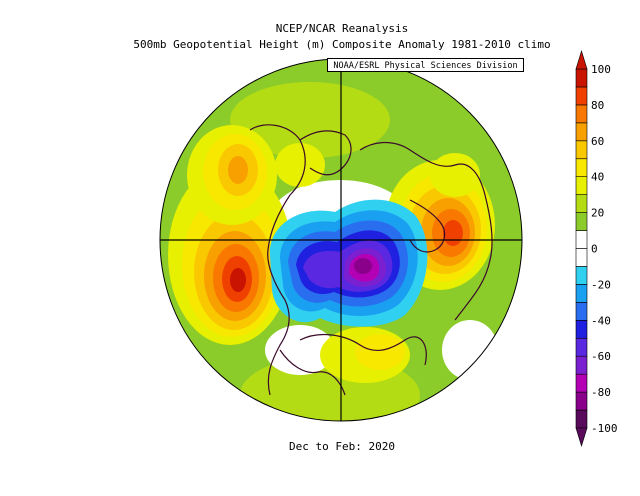 The height and width of the screenshot is (496, 640). I want to click on asia-pacific-coast, so click(363, 350).